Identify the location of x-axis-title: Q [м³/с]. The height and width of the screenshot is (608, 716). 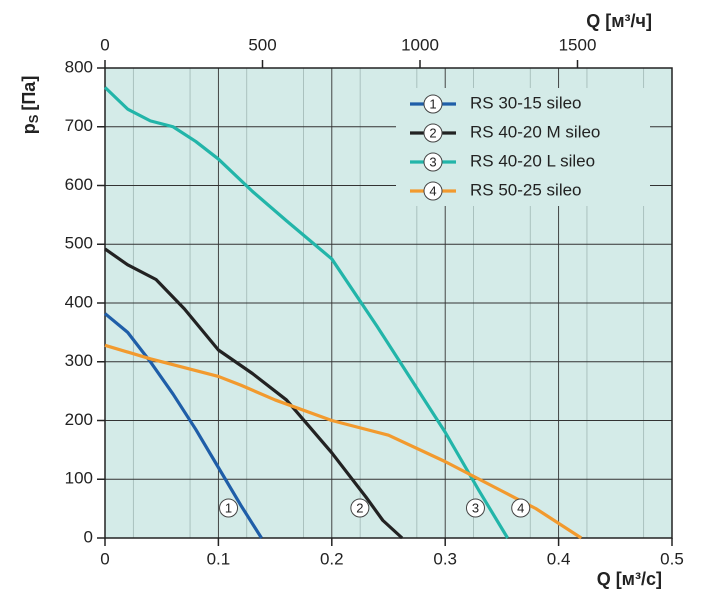
(629, 579).